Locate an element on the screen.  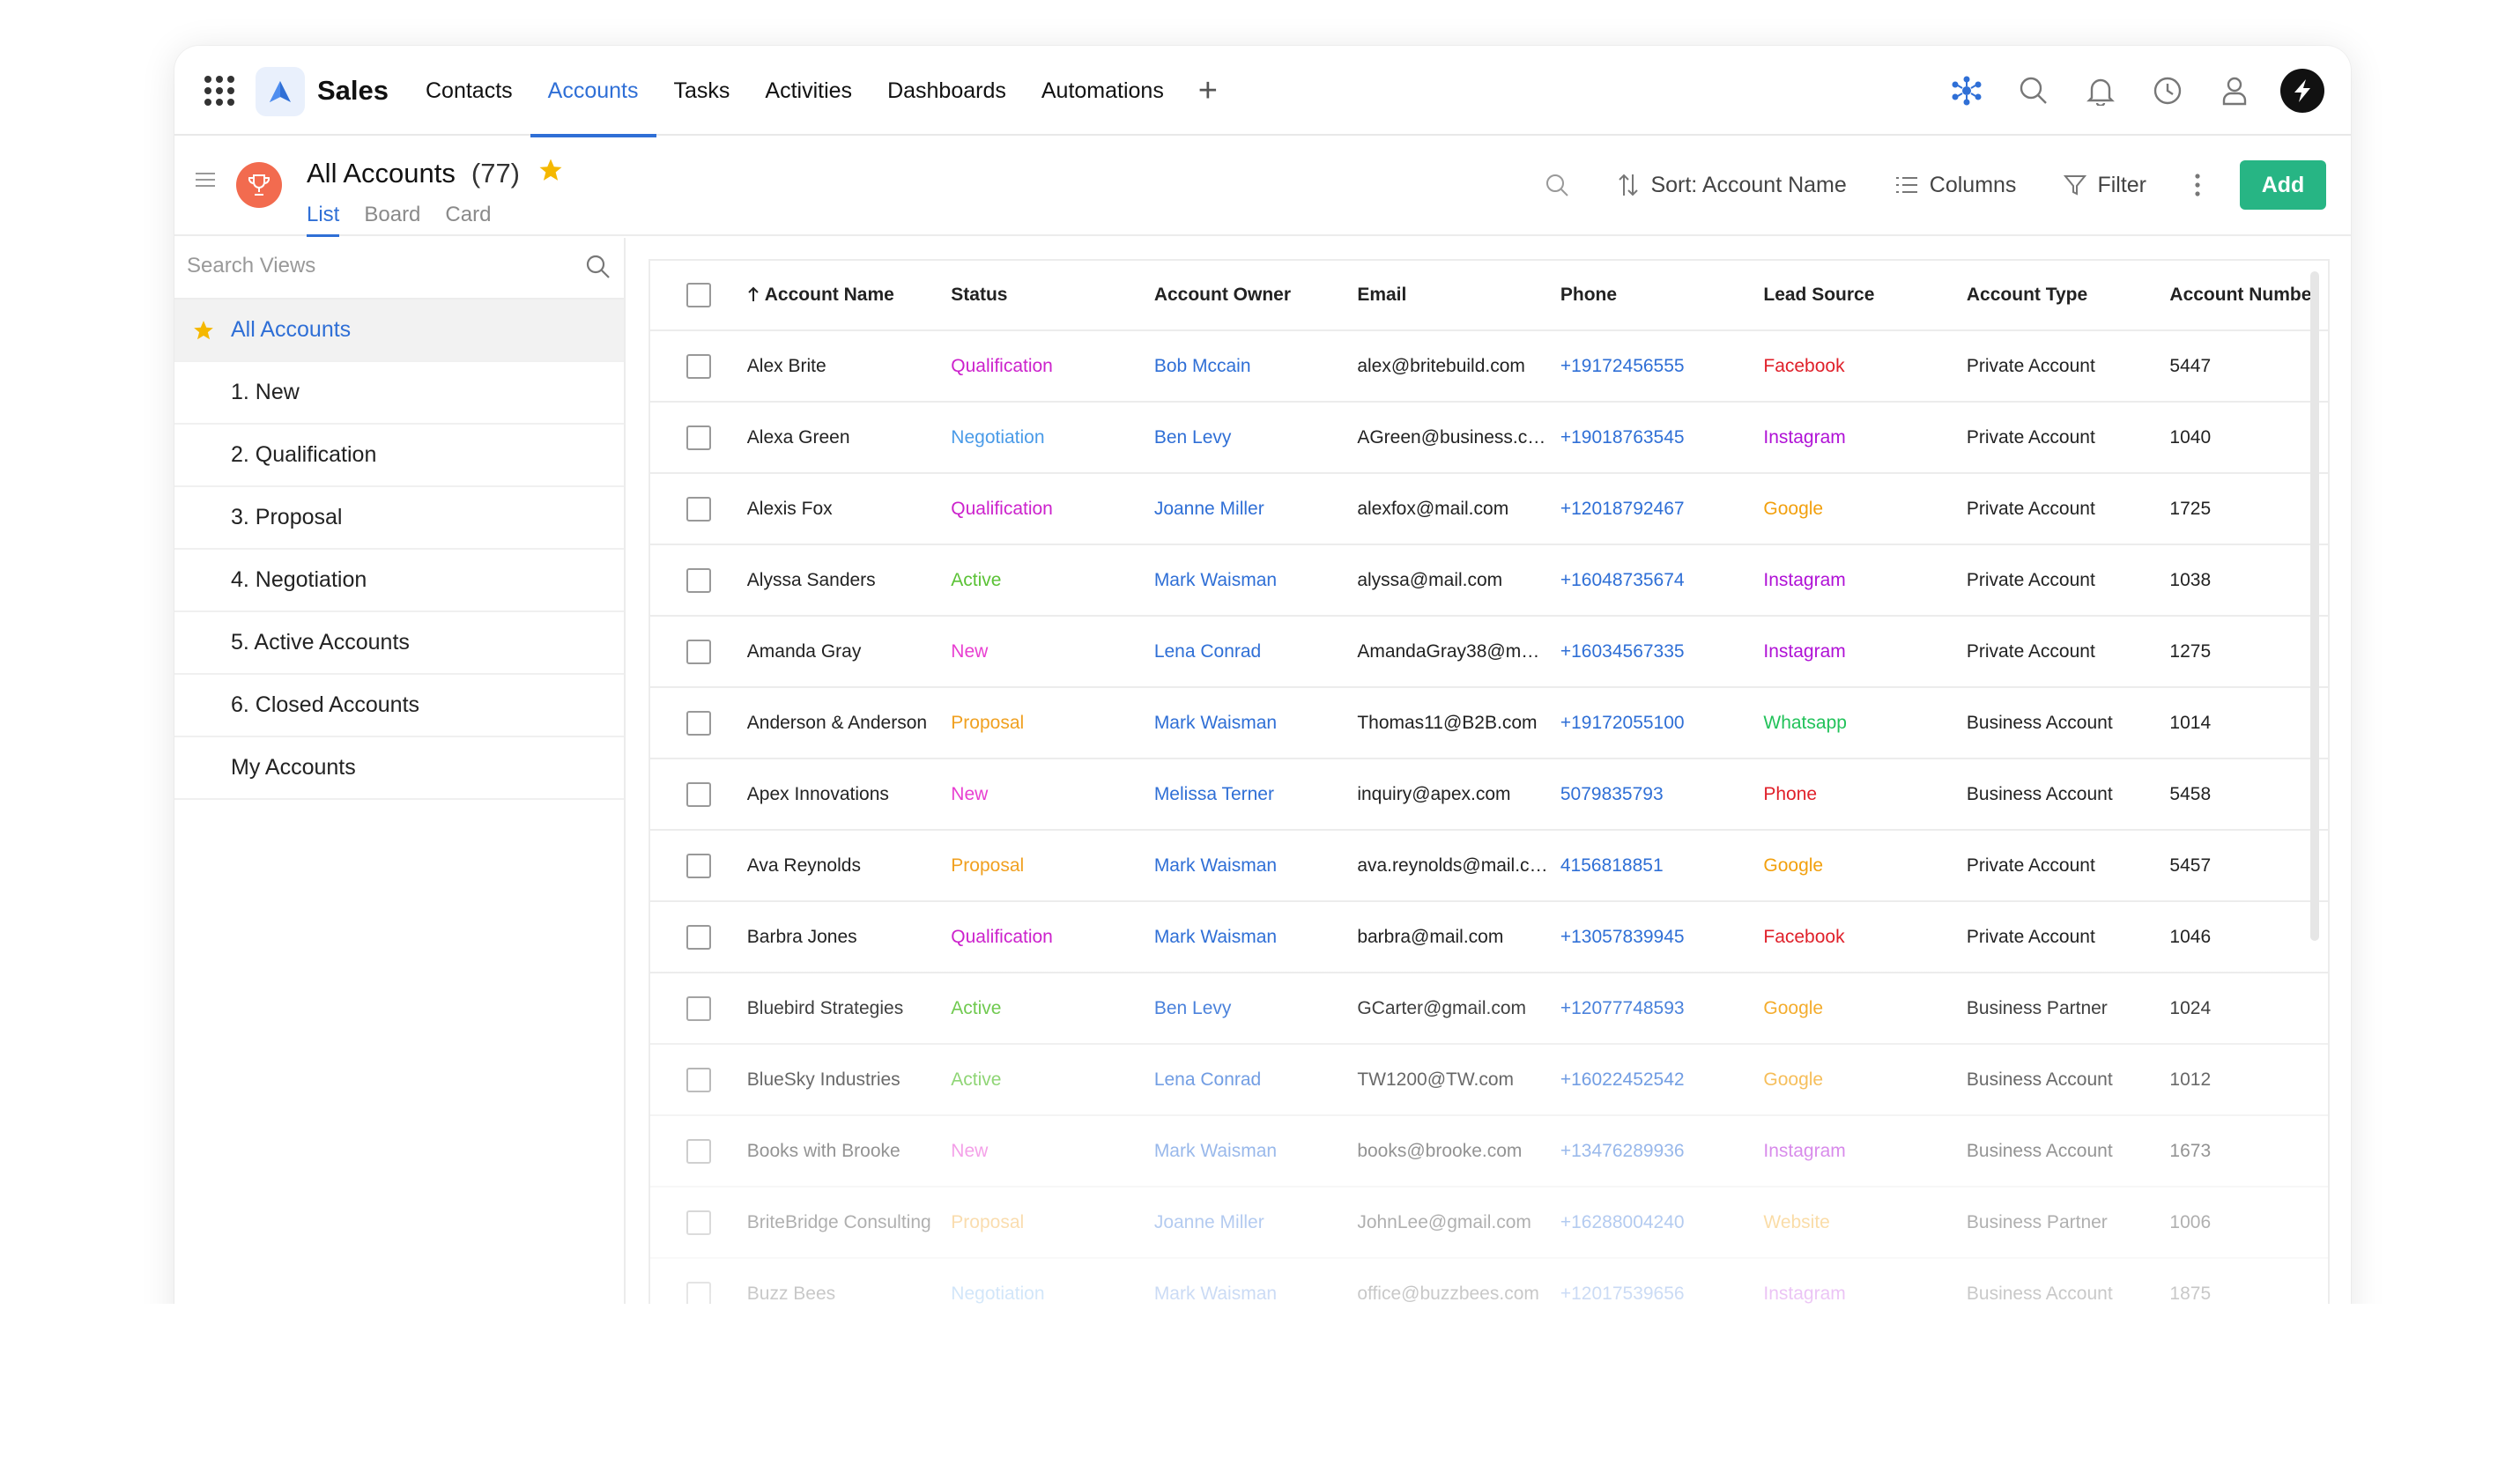
column-header-phone: Phone is located at coordinates (1662, 295).